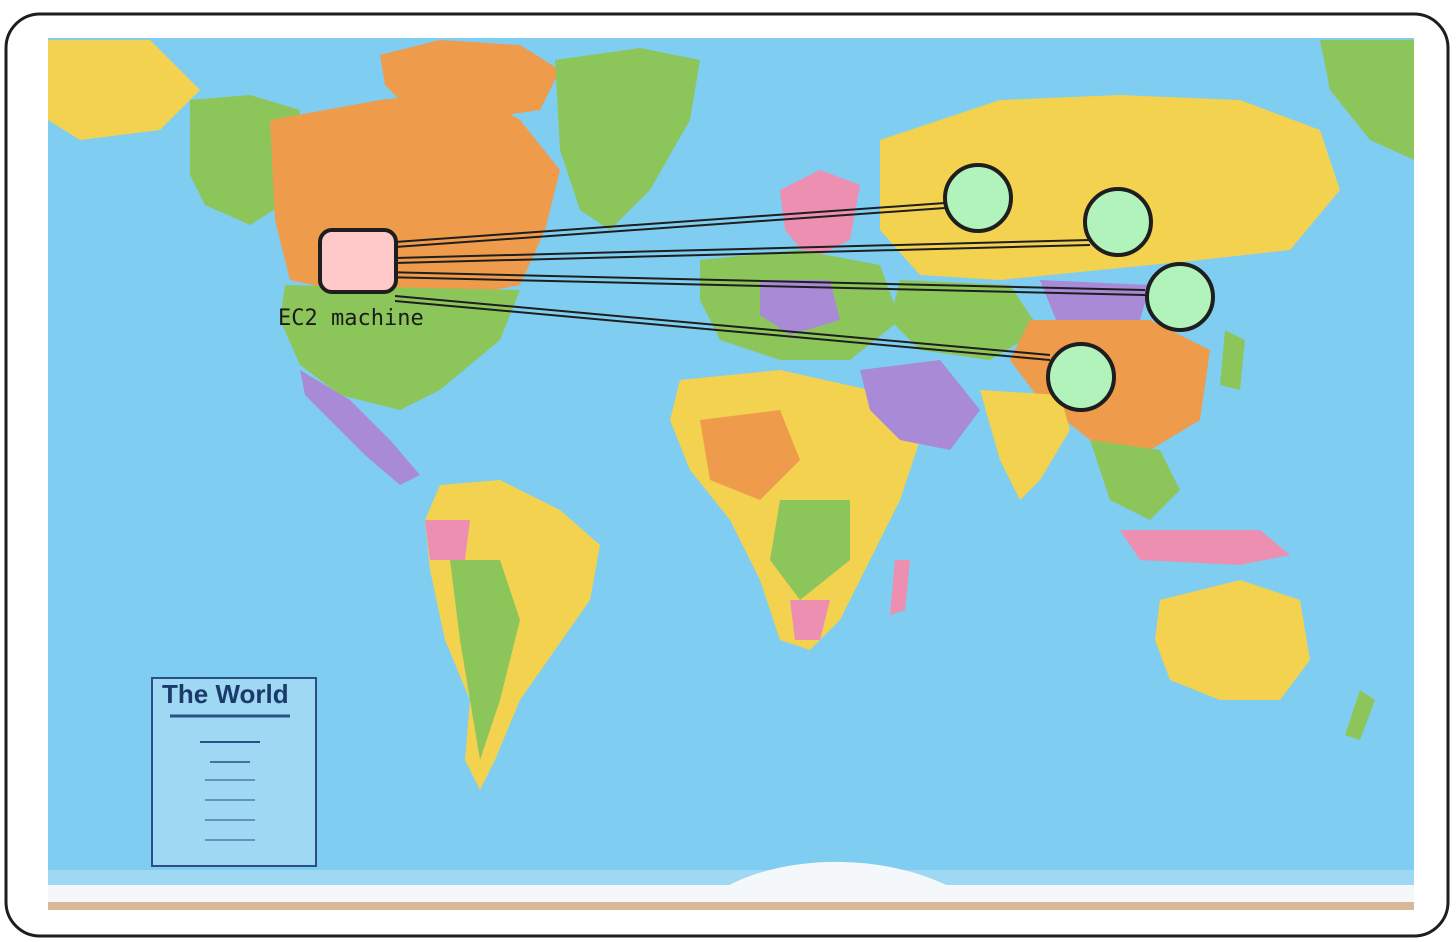  Describe the element at coordinates (1205, 547) in the screenshot. I see `indonesia` at that location.